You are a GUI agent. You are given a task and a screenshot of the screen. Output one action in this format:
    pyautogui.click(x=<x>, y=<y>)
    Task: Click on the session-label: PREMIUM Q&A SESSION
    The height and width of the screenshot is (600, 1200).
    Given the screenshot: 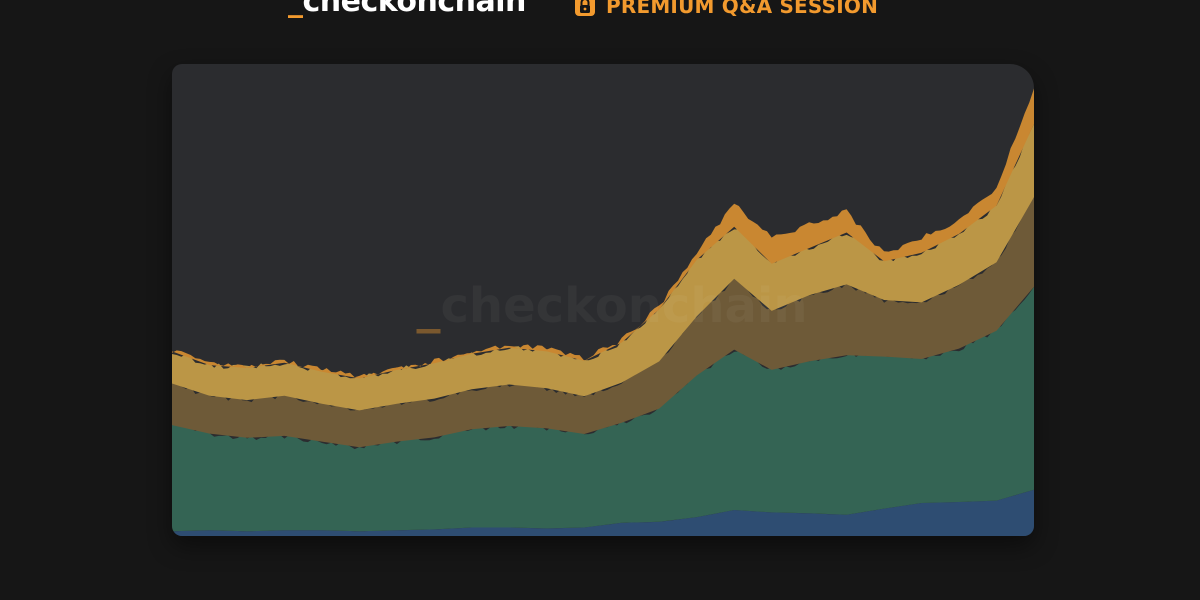 What is the action you would take?
    pyautogui.click(x=742, y=9)
    